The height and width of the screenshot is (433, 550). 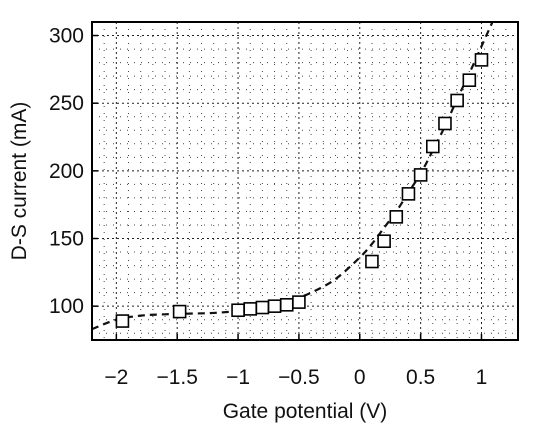 I want to click on y-tick-label: 200, so click(x=66, y=171).